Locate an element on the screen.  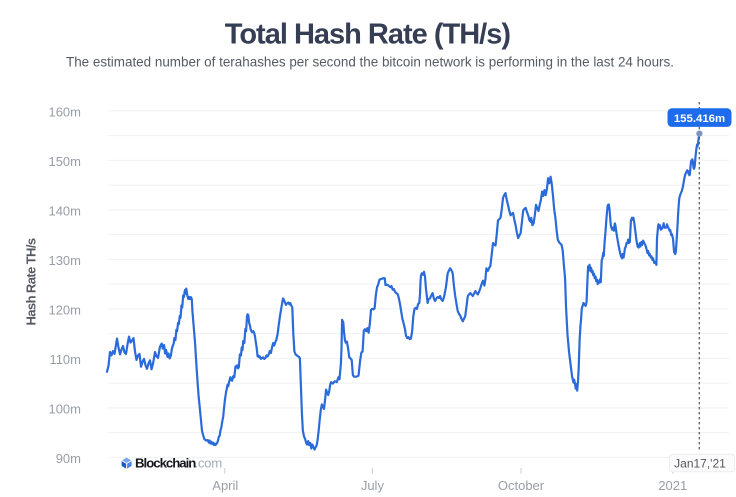
svg-text: 160m is located at coordinates (64, 111).